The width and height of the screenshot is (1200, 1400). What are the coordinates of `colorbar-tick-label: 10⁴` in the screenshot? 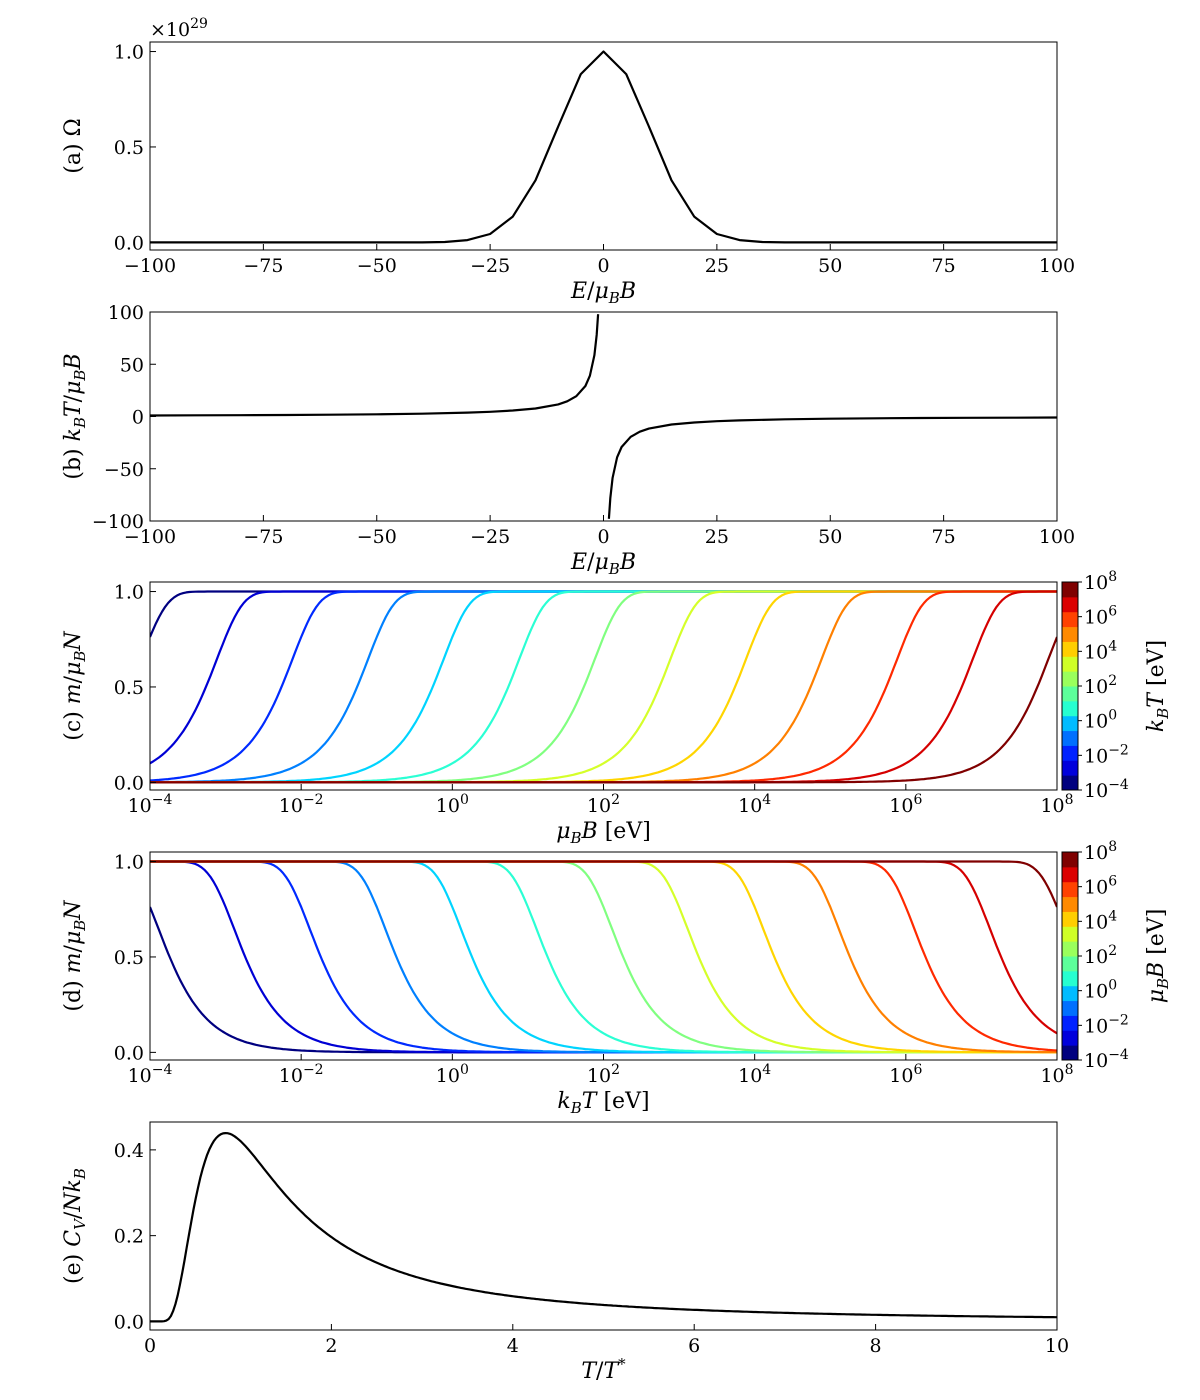 It's located at (1100, 650).